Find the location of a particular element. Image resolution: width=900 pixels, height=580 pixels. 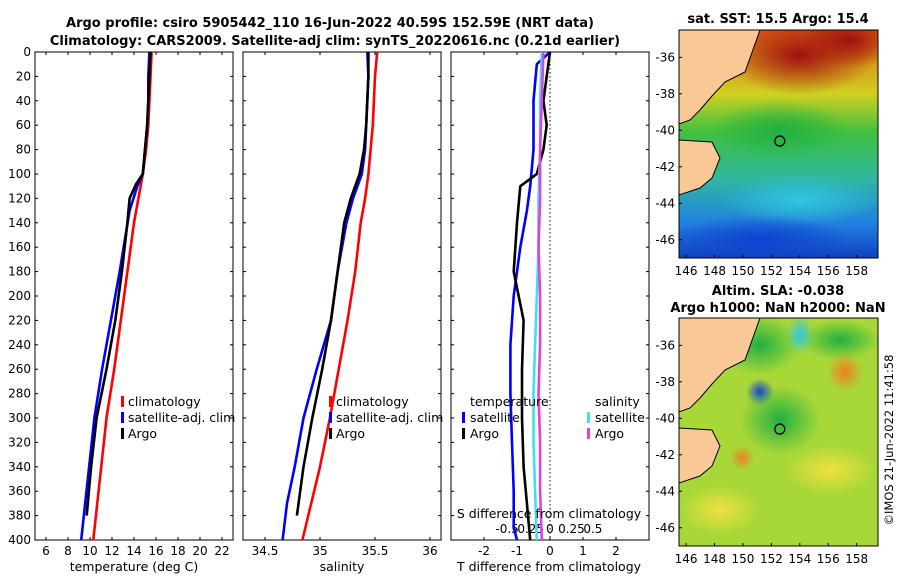

x-tick-label: 20 is located at coordinates (199, 551).